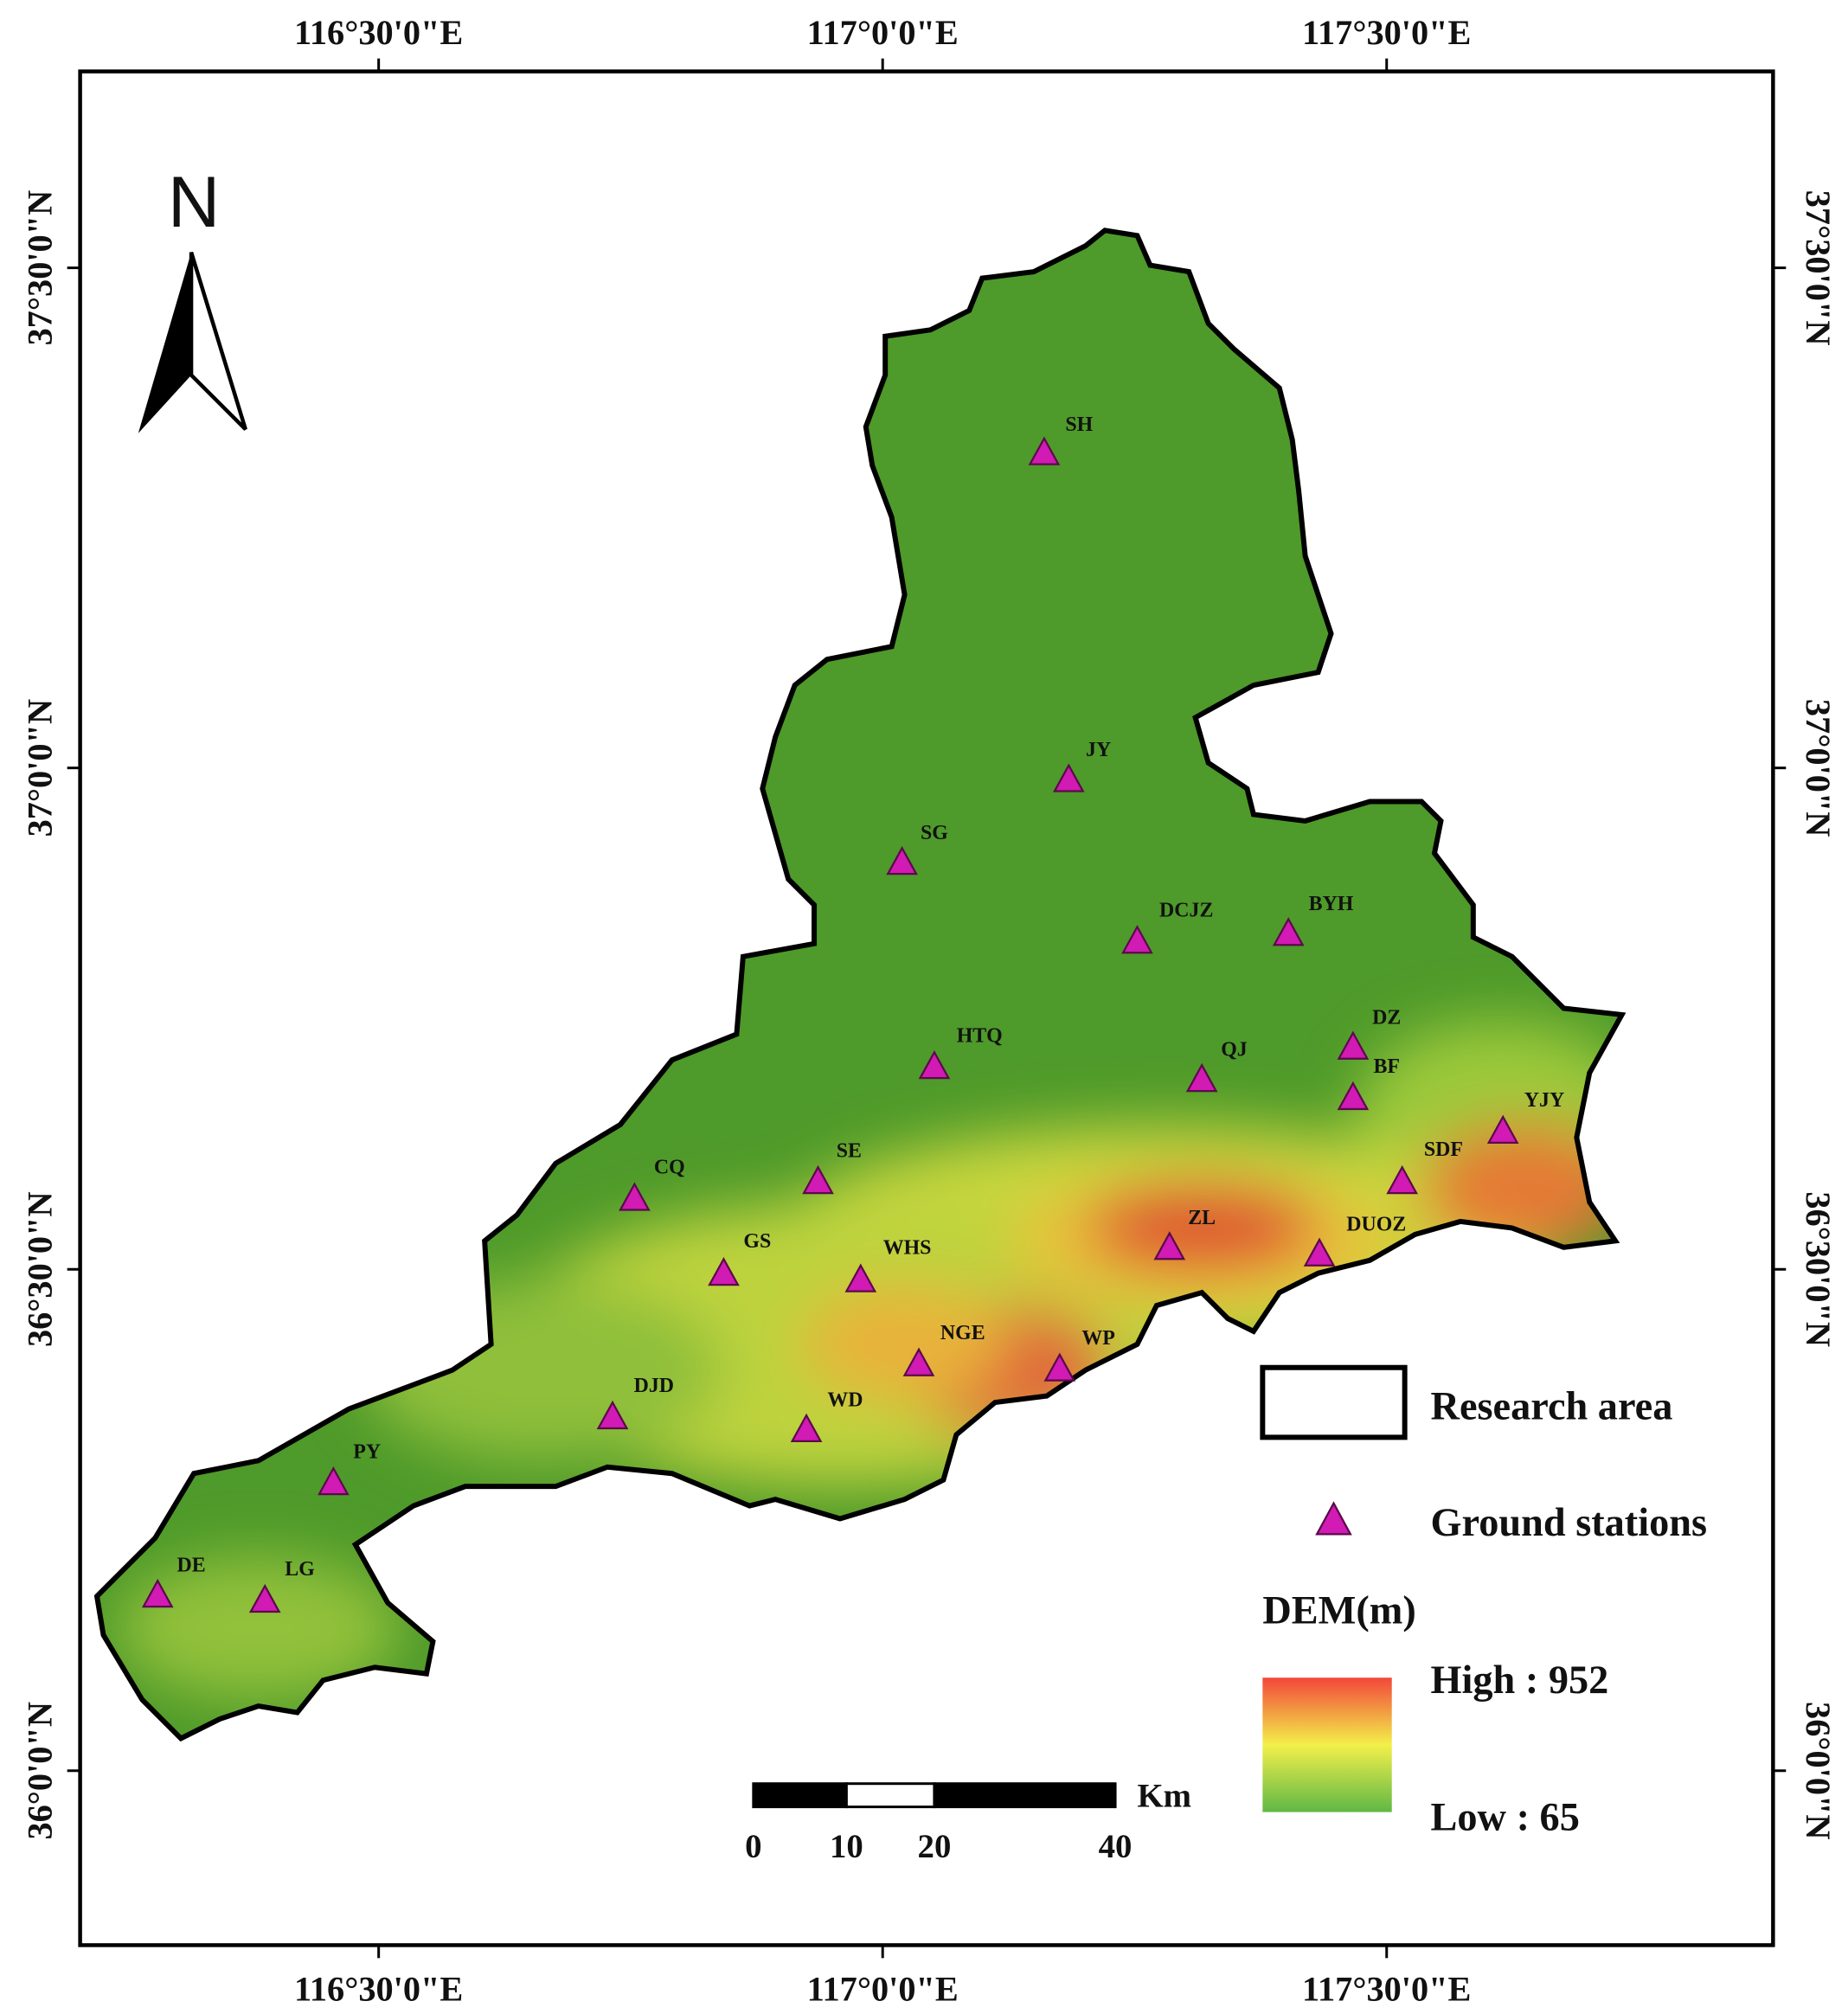 This screenshot has height=2014, width=1848. What do you see at coordinates (908, 1247) in the screenshot?
I see `station-label: WHS` at bounding box center [908, 1247].